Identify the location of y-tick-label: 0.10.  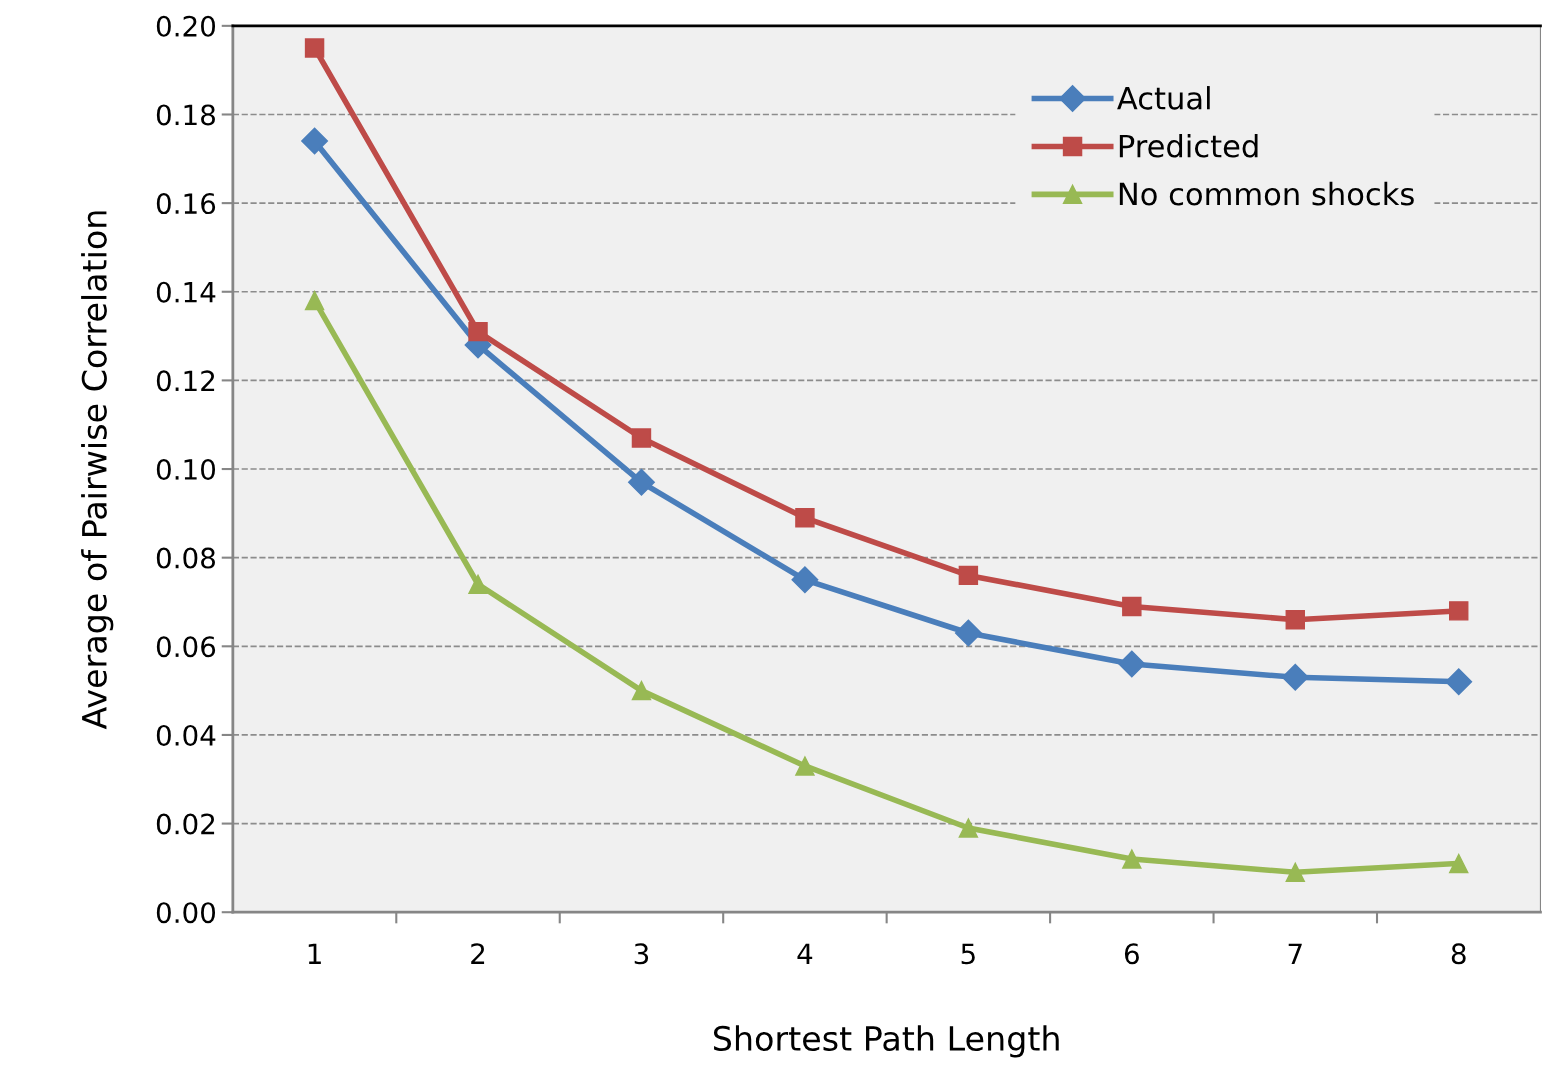
(186, 469).